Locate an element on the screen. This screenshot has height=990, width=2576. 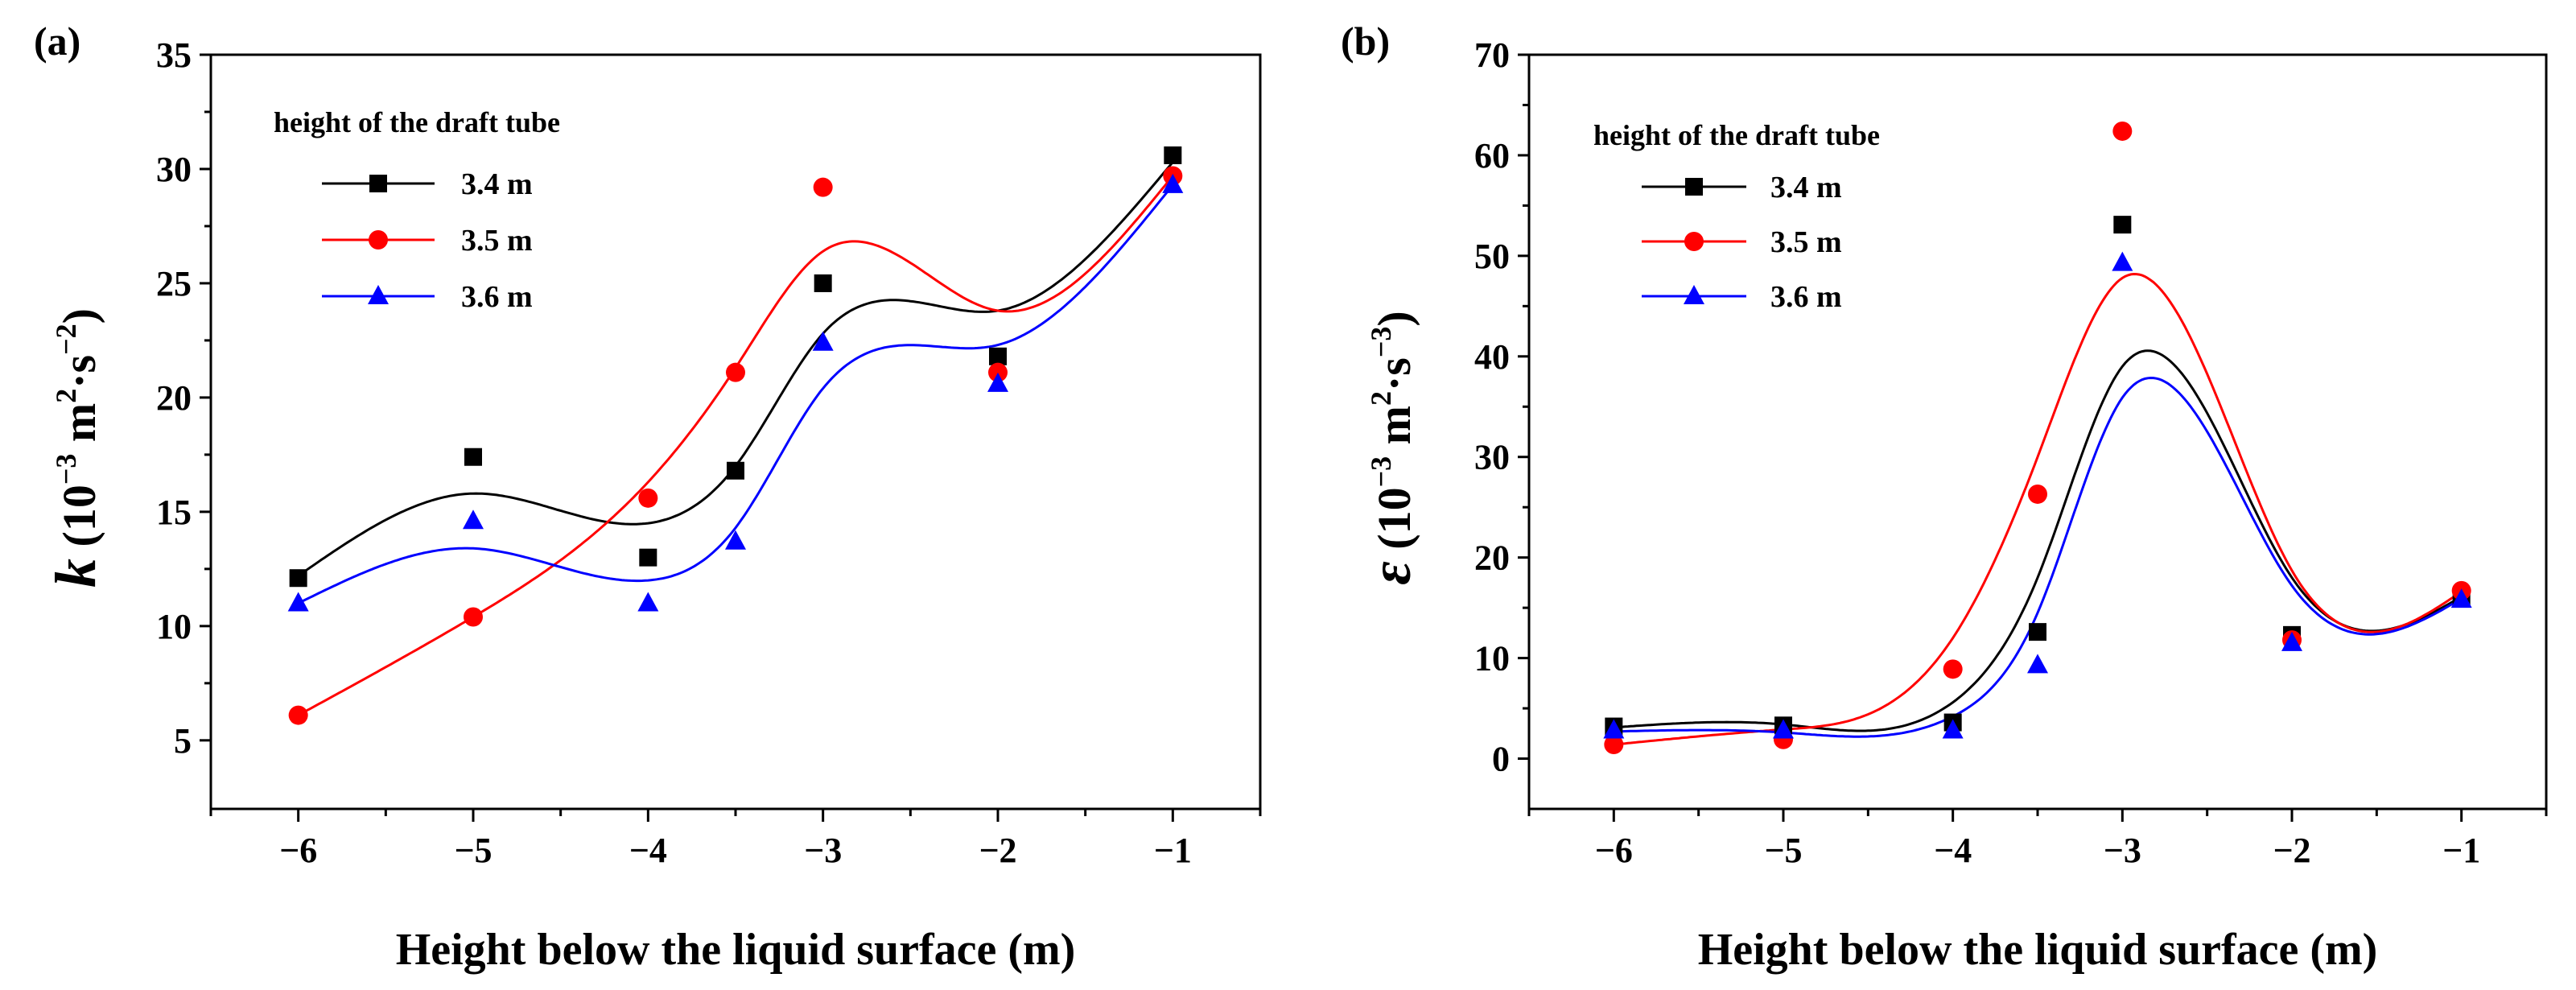
y-axis-unit: (10 is located at coordinates (79, 522).